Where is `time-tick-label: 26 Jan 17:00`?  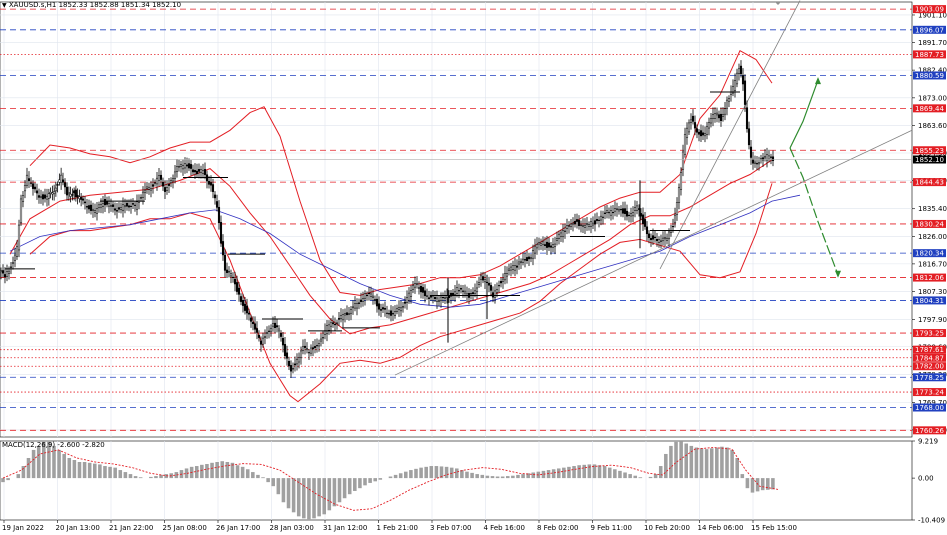
time-tick-label: 26 Jan 17:00 is located at coordinates (238, 528).